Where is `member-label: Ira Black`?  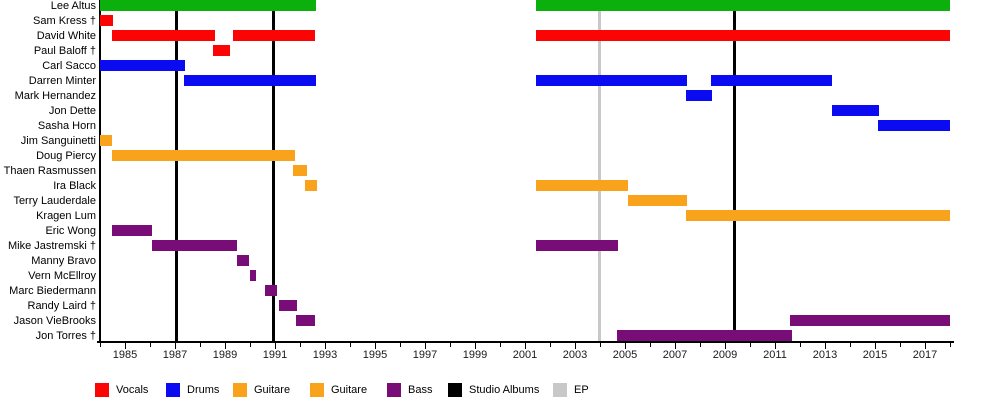 member-label: Ira Black is located at coordinates (74, 186).